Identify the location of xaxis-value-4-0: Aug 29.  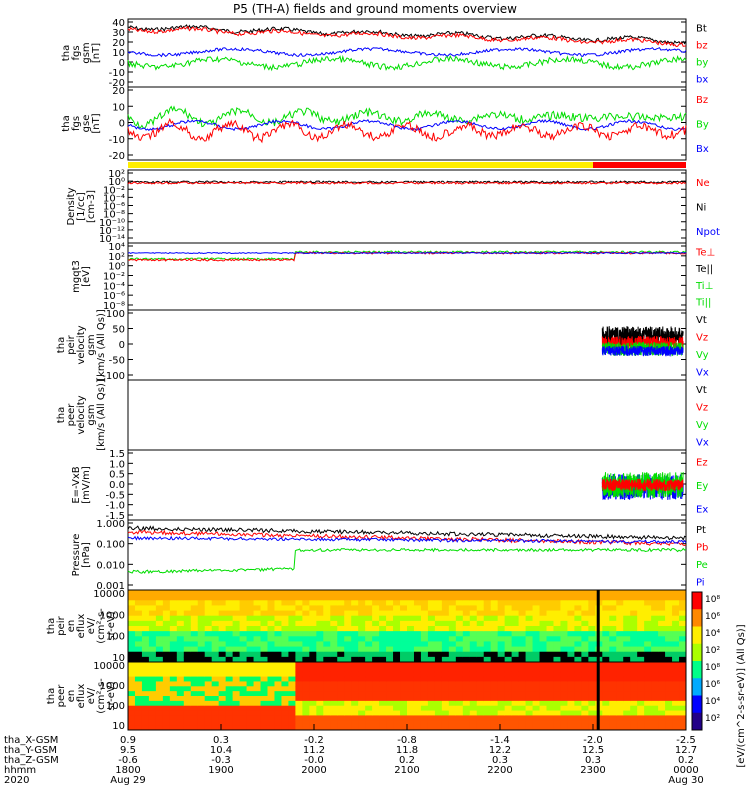
(127, 780).